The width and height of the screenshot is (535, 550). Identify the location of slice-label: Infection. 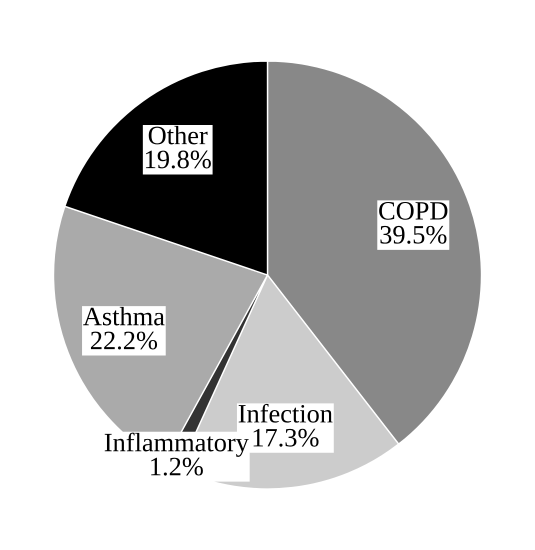
(285, 413).